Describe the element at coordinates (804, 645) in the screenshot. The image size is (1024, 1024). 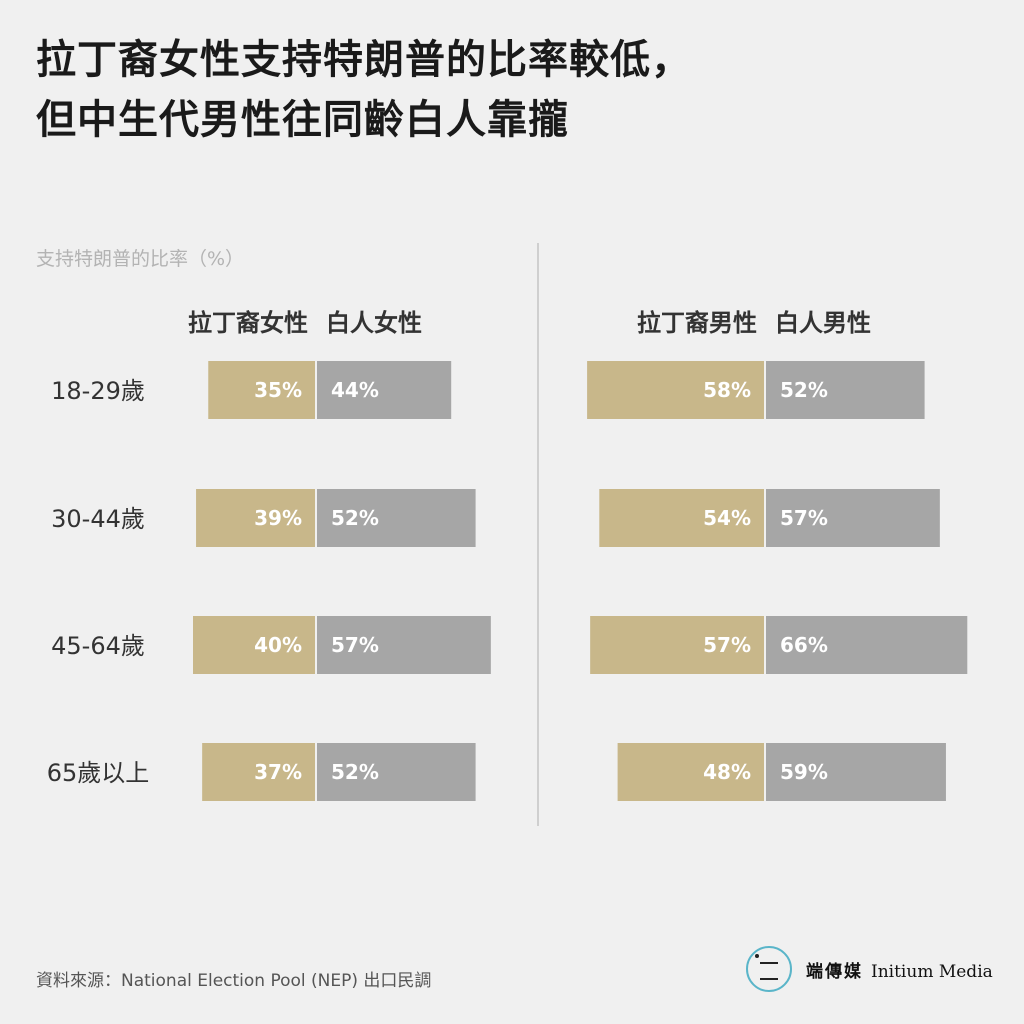
I see `data-label-white: 66%` at that location.